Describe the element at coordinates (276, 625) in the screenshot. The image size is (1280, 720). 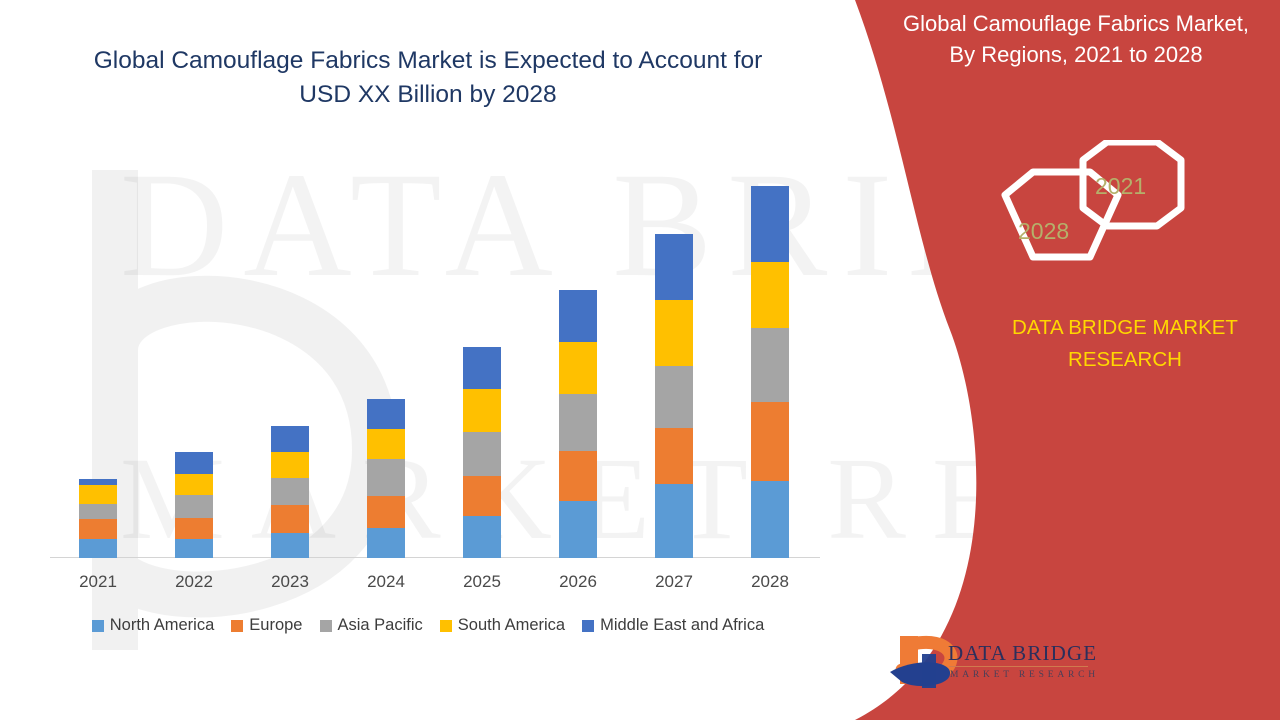
I see `legend-label: Europe` at that location.